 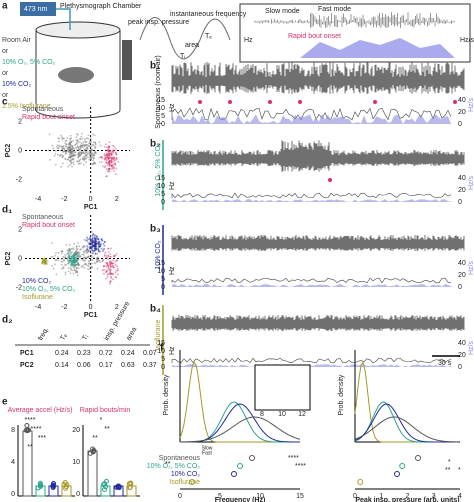 I want to click on breath-trace, so click(x=318, y=323).